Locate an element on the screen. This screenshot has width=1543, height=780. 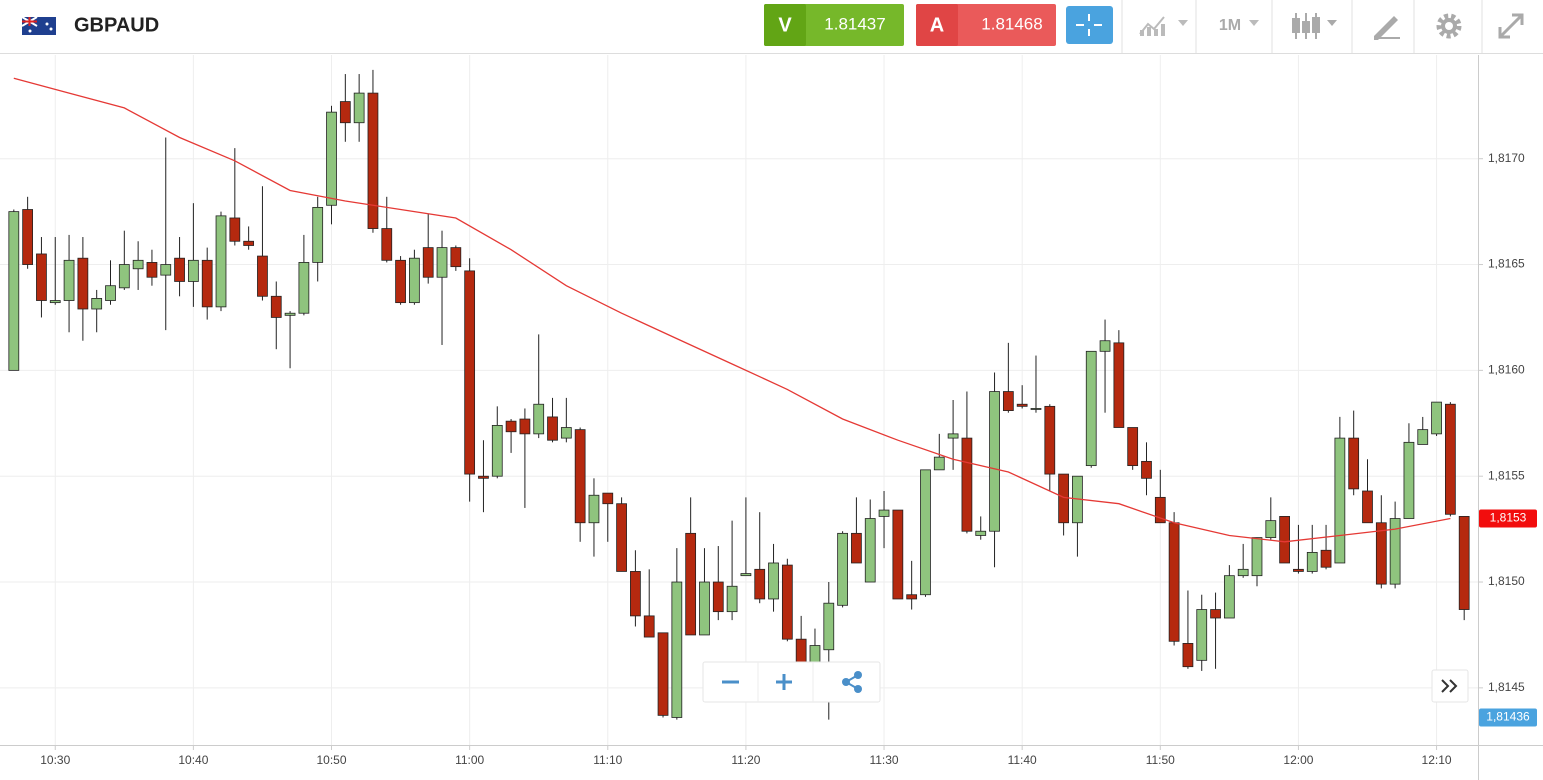
flag is located at coordinates (38, 25).